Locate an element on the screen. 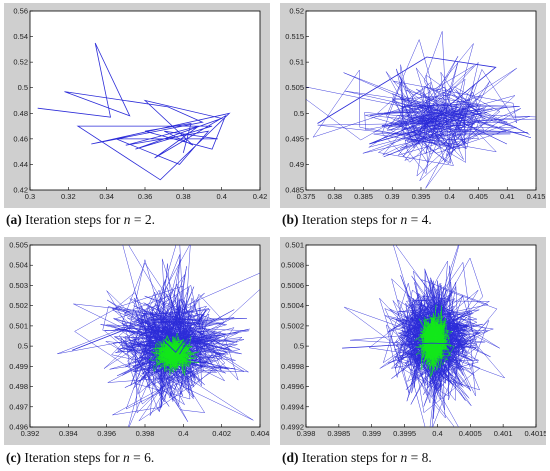  caption-a-var: n is located at coordinates (127, 219).